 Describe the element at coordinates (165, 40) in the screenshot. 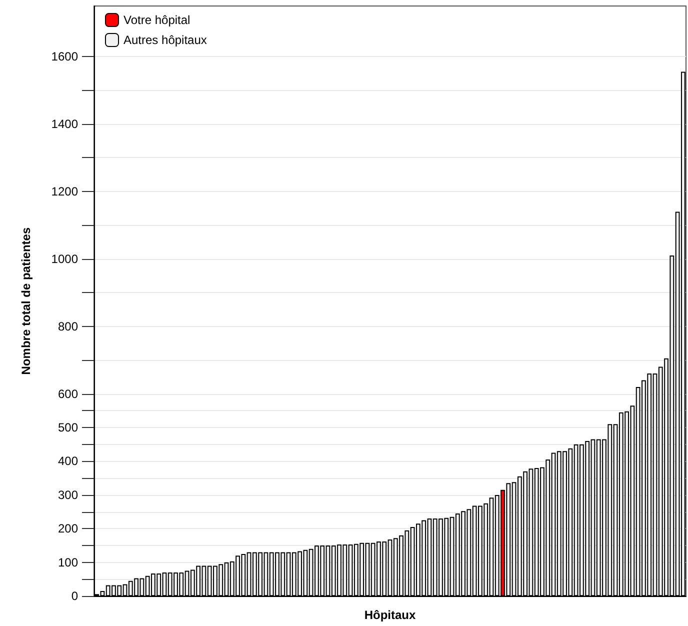

I see `legend-label: Autres hôpitaux` at that location.